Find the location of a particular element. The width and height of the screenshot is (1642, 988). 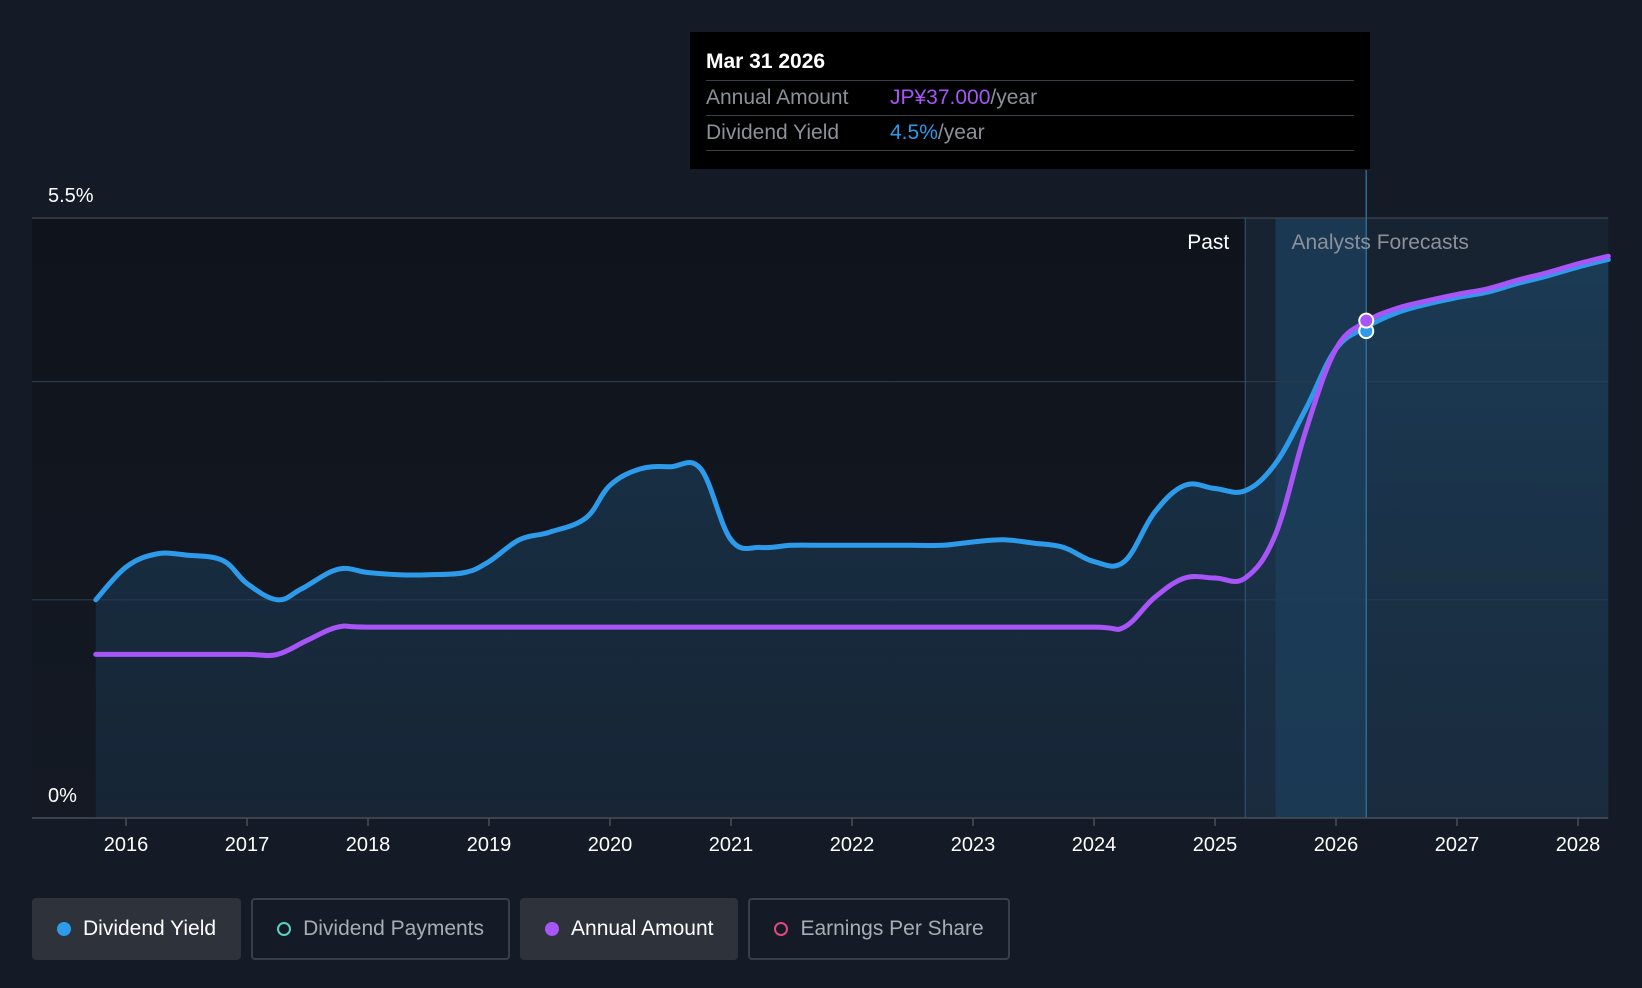

x-tick-label: 2017 is located at coordinates (247, 845).